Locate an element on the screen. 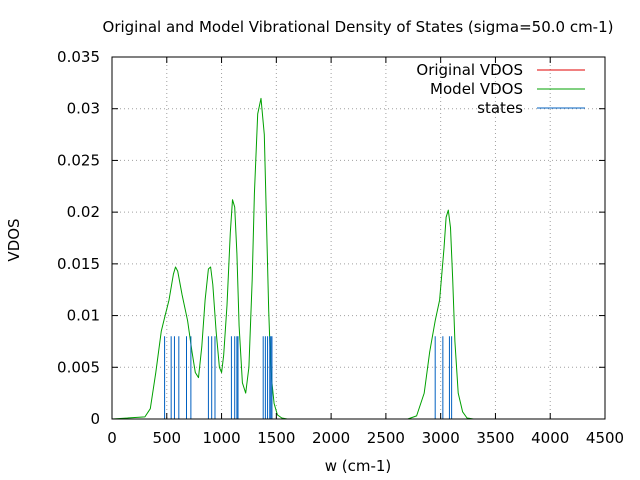 This screenshot has width=640, height=480. x-tick-label: 1000 is located at coordinates (221, 438).